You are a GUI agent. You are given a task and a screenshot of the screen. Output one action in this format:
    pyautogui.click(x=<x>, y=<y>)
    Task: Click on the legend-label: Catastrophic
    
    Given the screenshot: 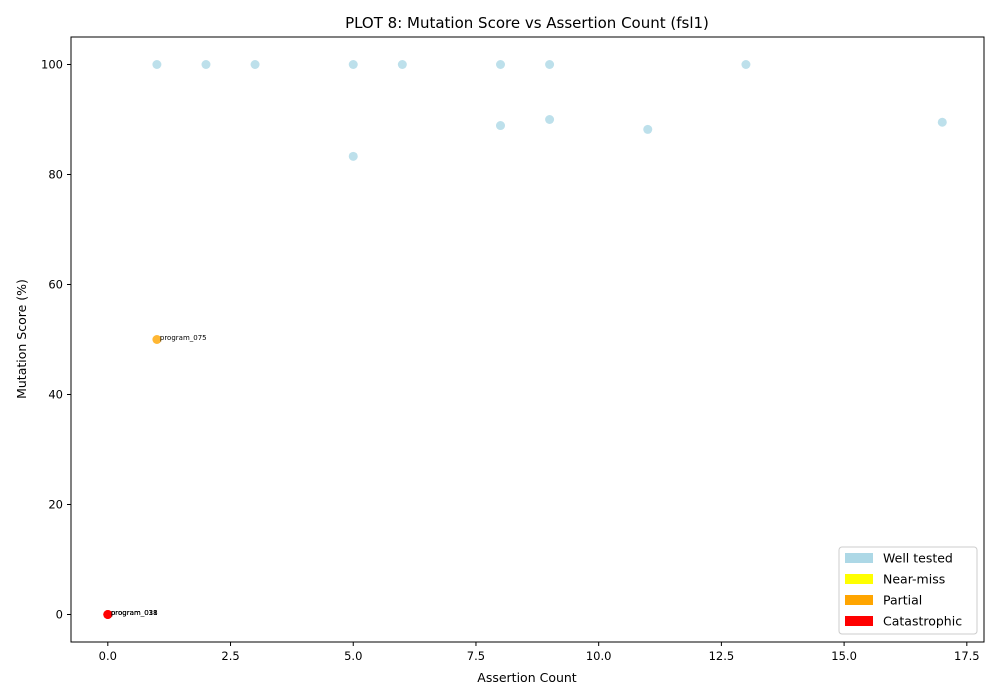 What is the action you would take?
    pyautogui.click(x=922, y=621)
    